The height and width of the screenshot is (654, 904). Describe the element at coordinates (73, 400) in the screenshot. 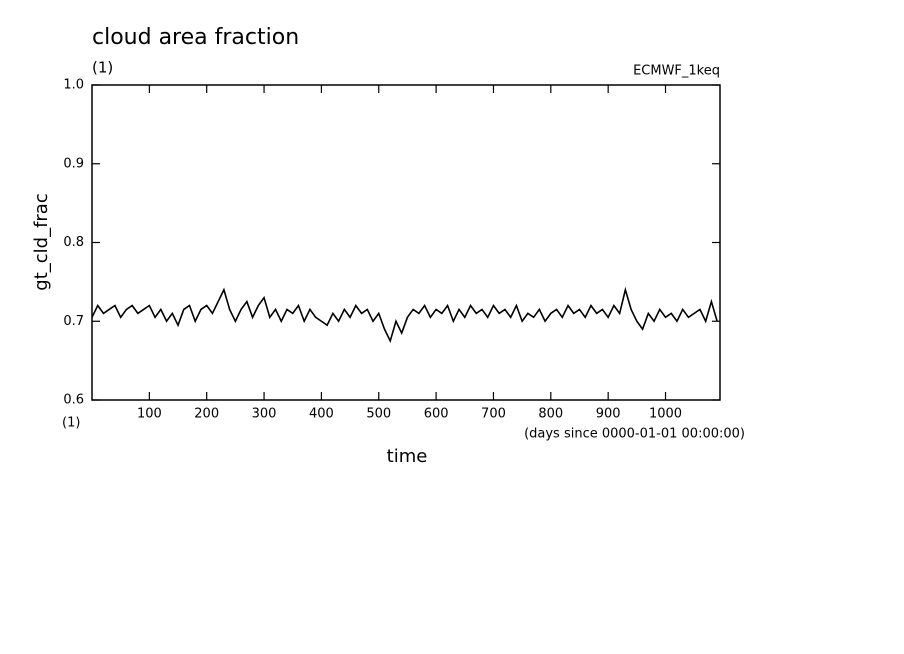

I see `y-tick-label: 0.6` at that location.